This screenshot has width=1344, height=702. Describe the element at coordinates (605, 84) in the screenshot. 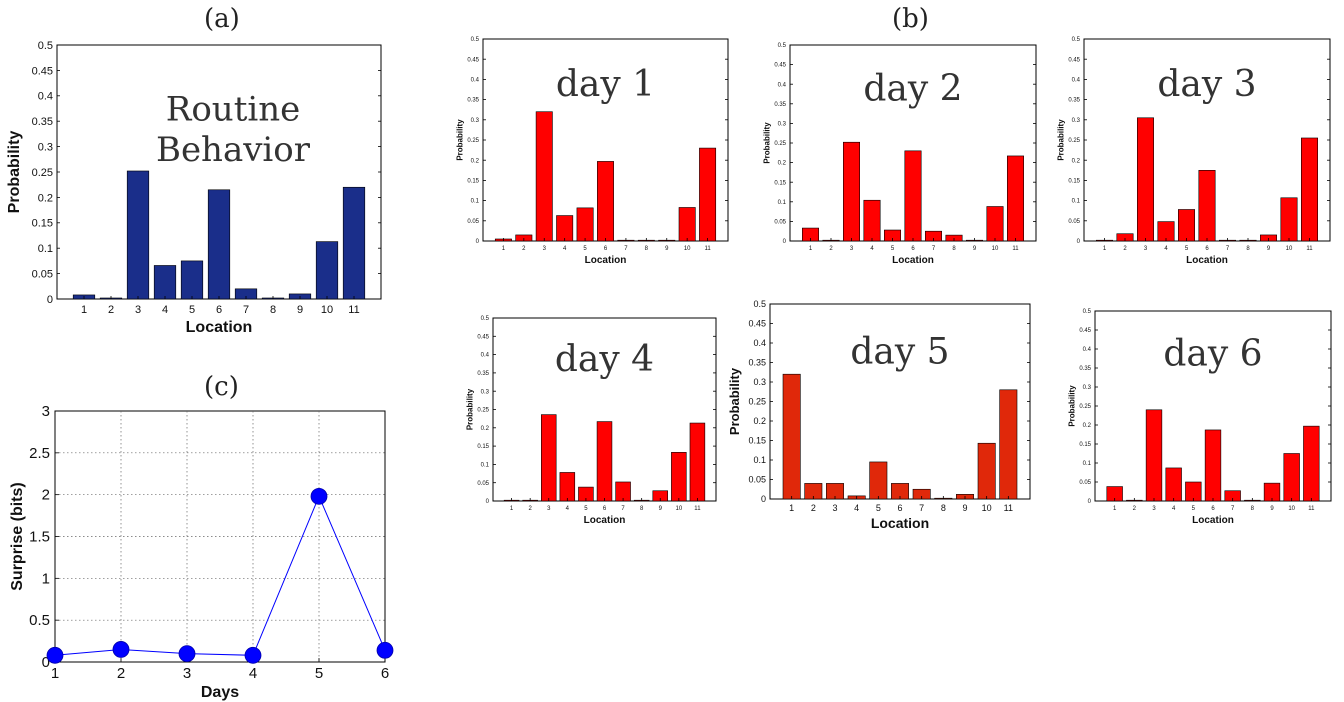

I see `overlay-title: day 1` at that location.